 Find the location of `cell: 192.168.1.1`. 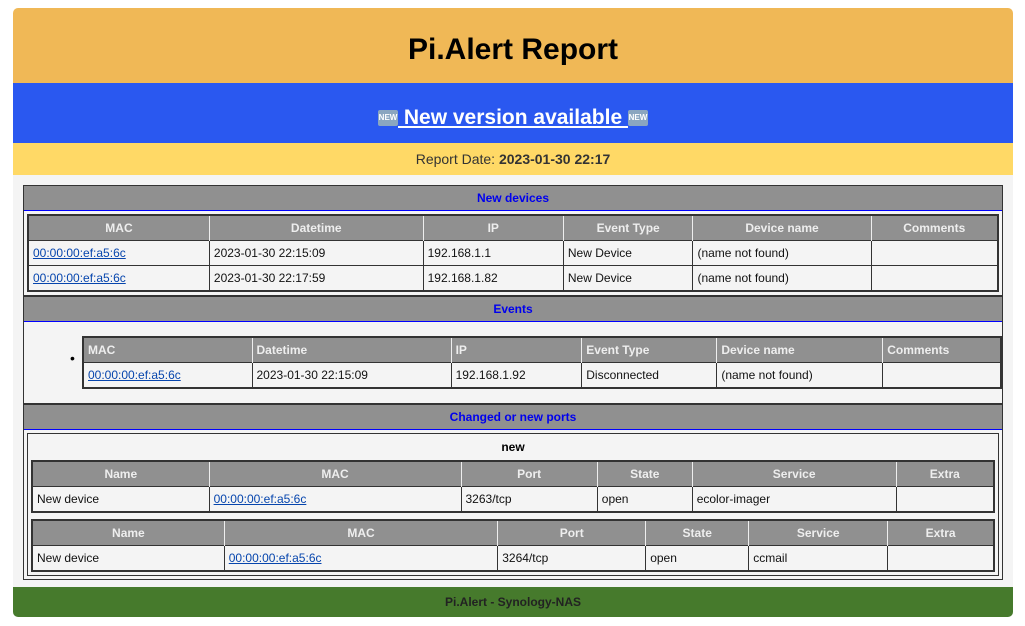

cell: 192.168.1.1 is located at coordinates (493, 253).